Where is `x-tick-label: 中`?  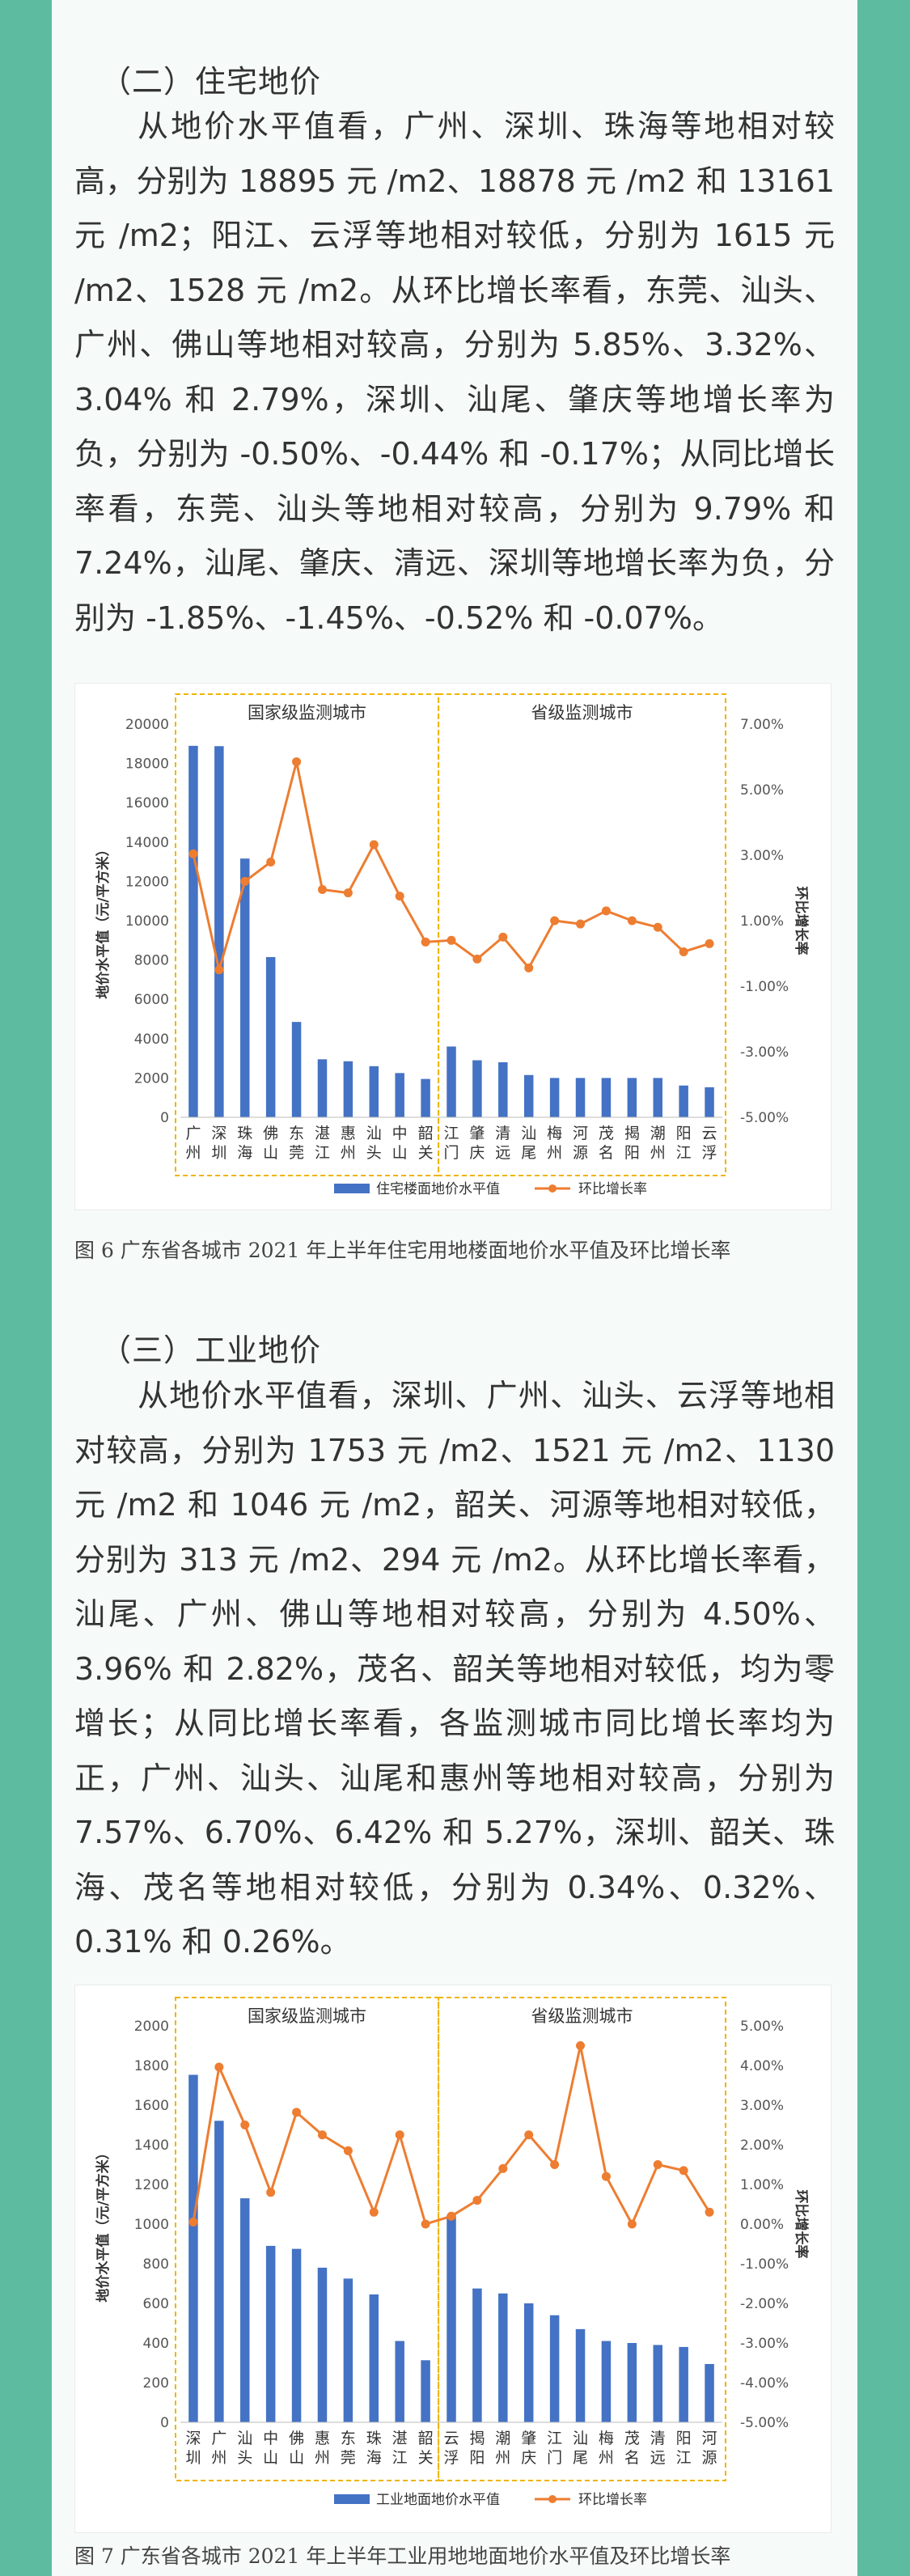
x-tick-label: 中 is located at coordinates (400, 1133).